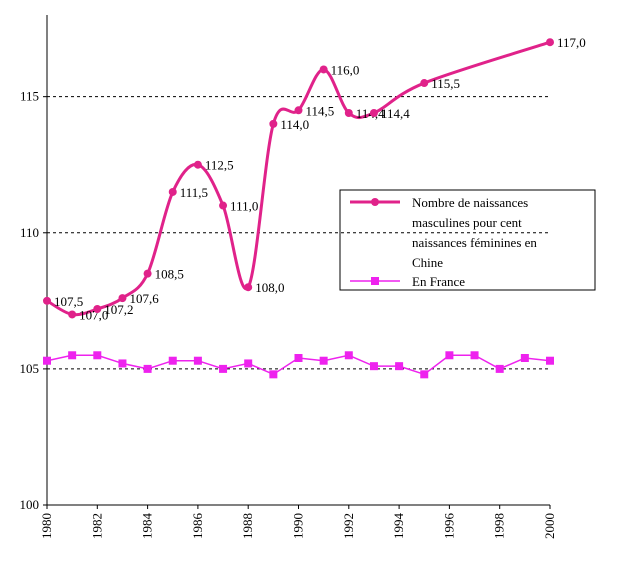 This screenshot has width=626, height=563. What do you see at coordinates (448, 526) in the screenshot?
I see `x-tick-label: 1996` at bounding box center [448, 526].